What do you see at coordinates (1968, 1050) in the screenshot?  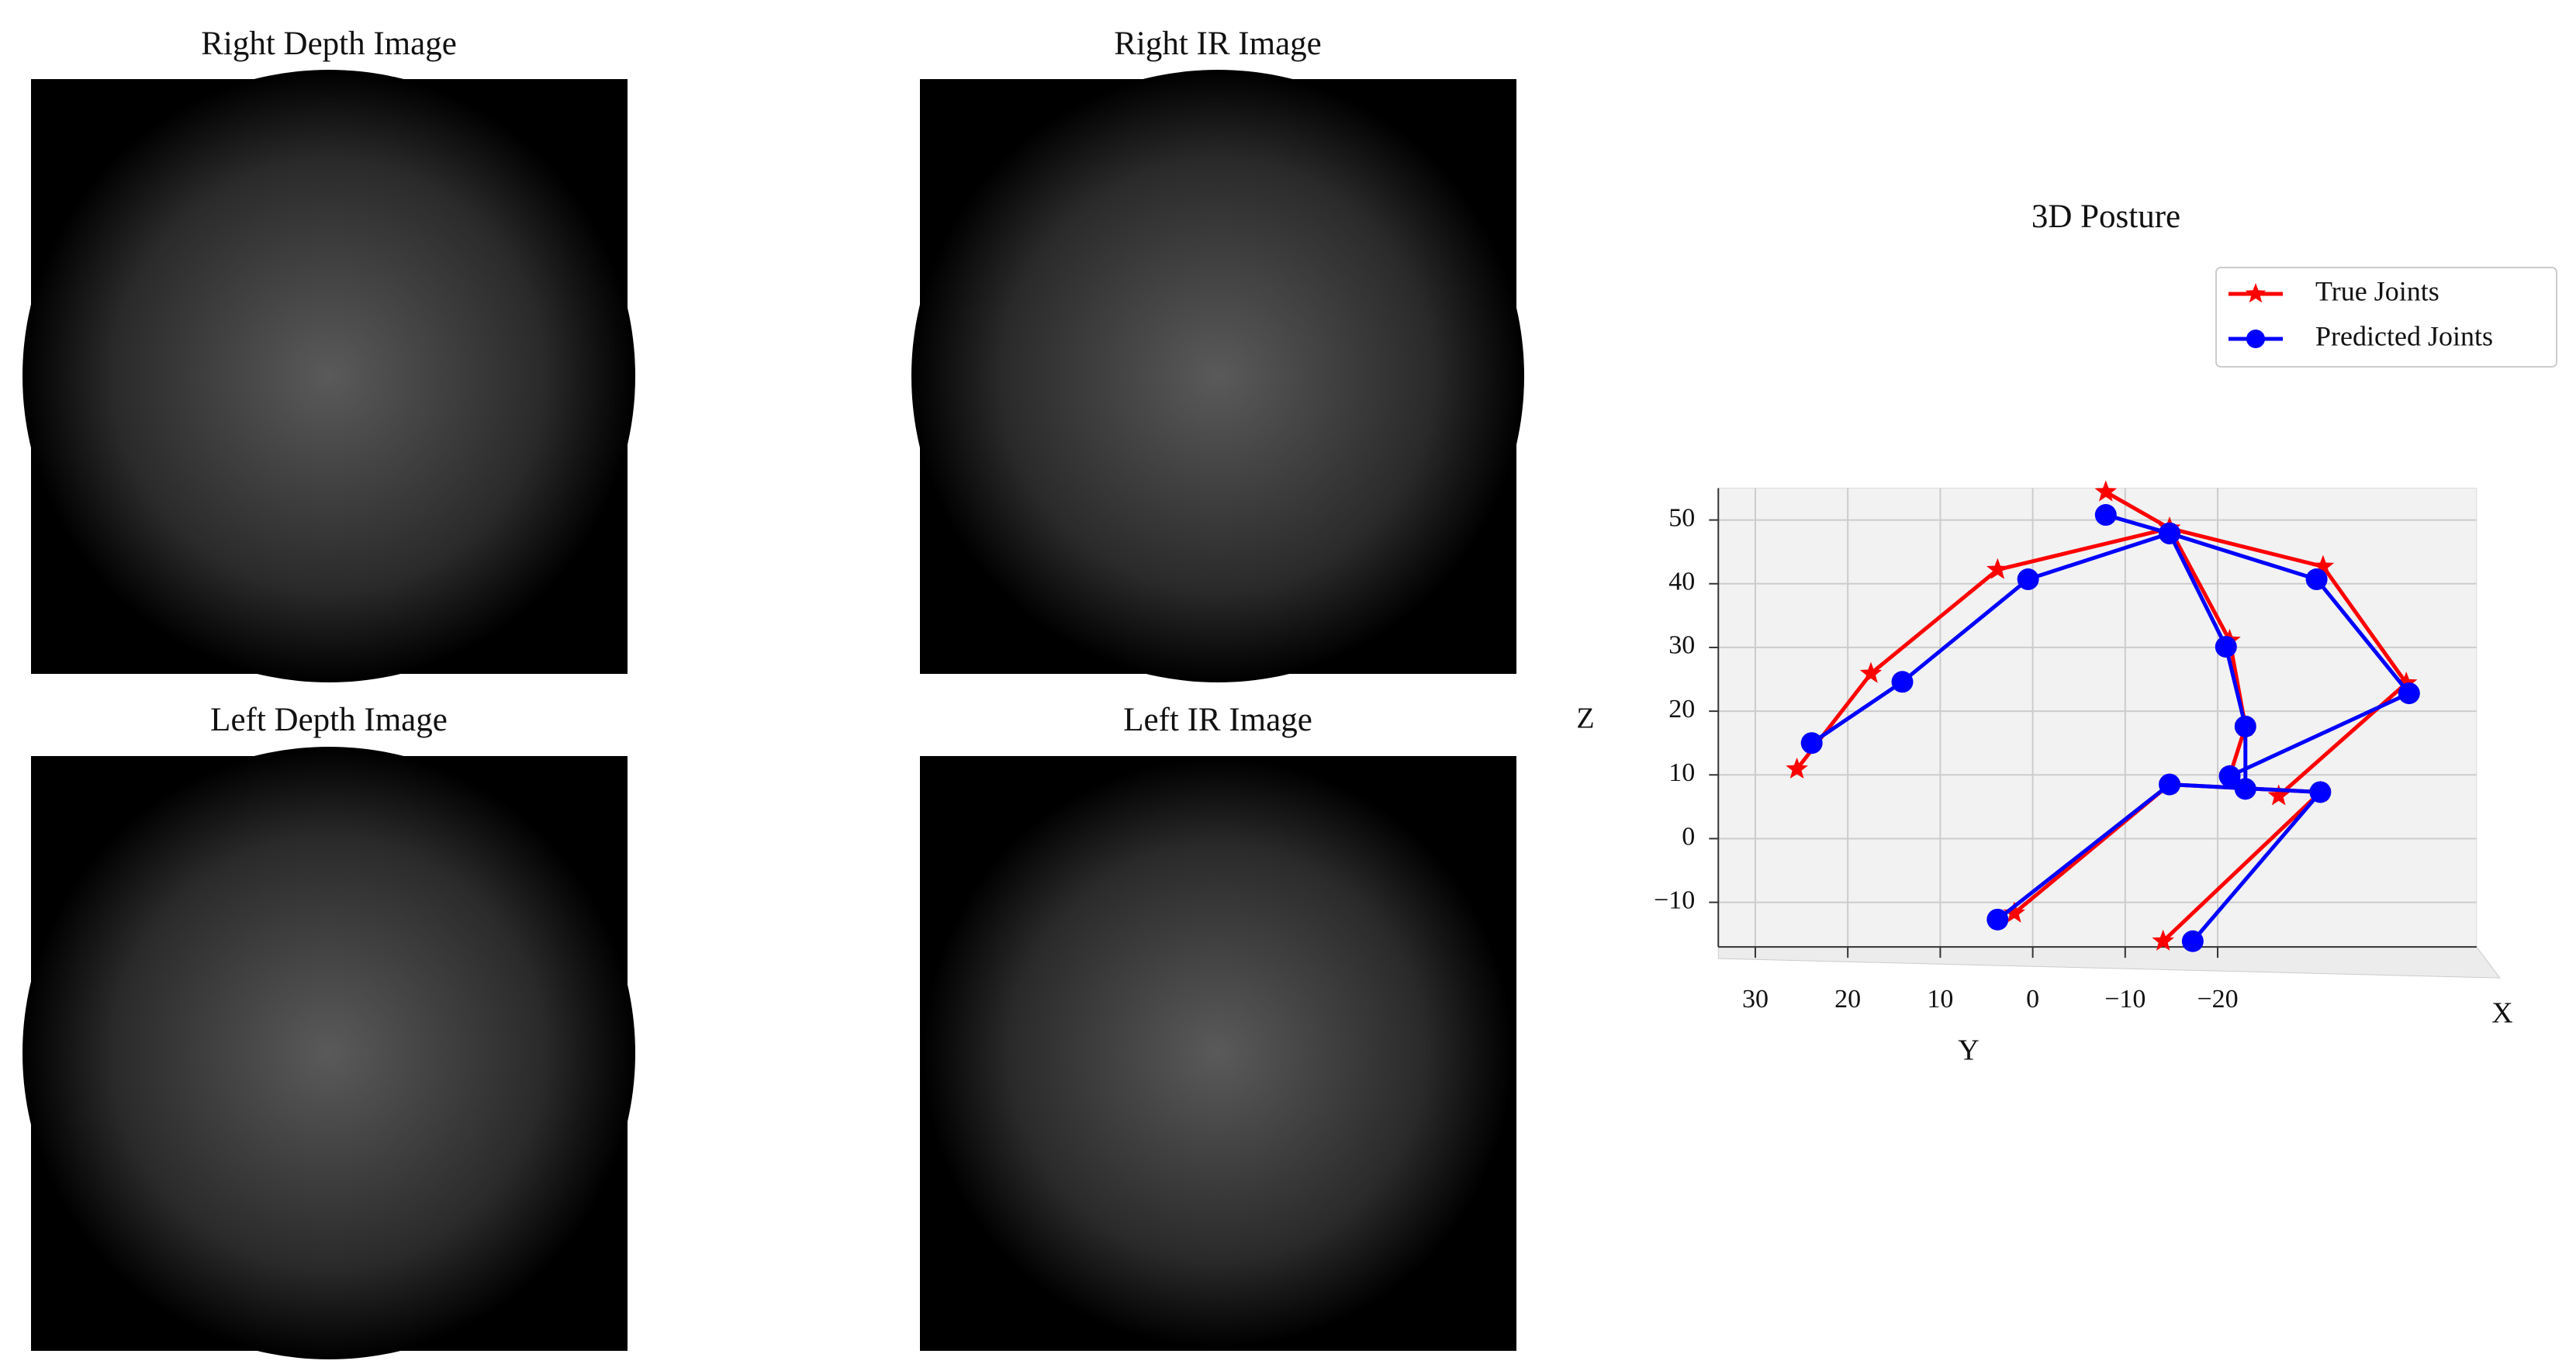 I see `y-axis-label: Y` at bounding box center [1968, 1050].